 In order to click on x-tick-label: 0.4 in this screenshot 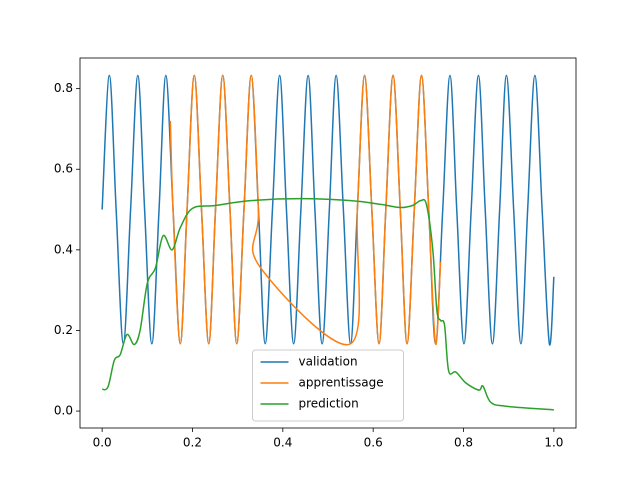, I will do `click(282, 443)`.